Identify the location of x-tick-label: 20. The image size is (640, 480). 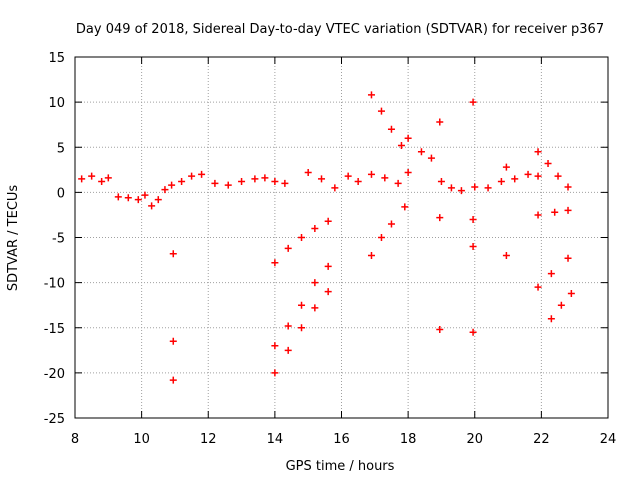
(474, 439).